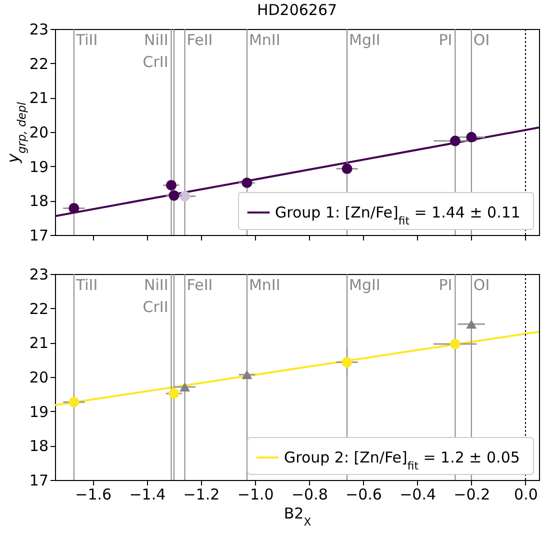 The width and height of the screenshot is (549, 553). Describe the element at coordinates (472, 495) in the screenshot. I see `x-tick-label: −0.2` at that location.